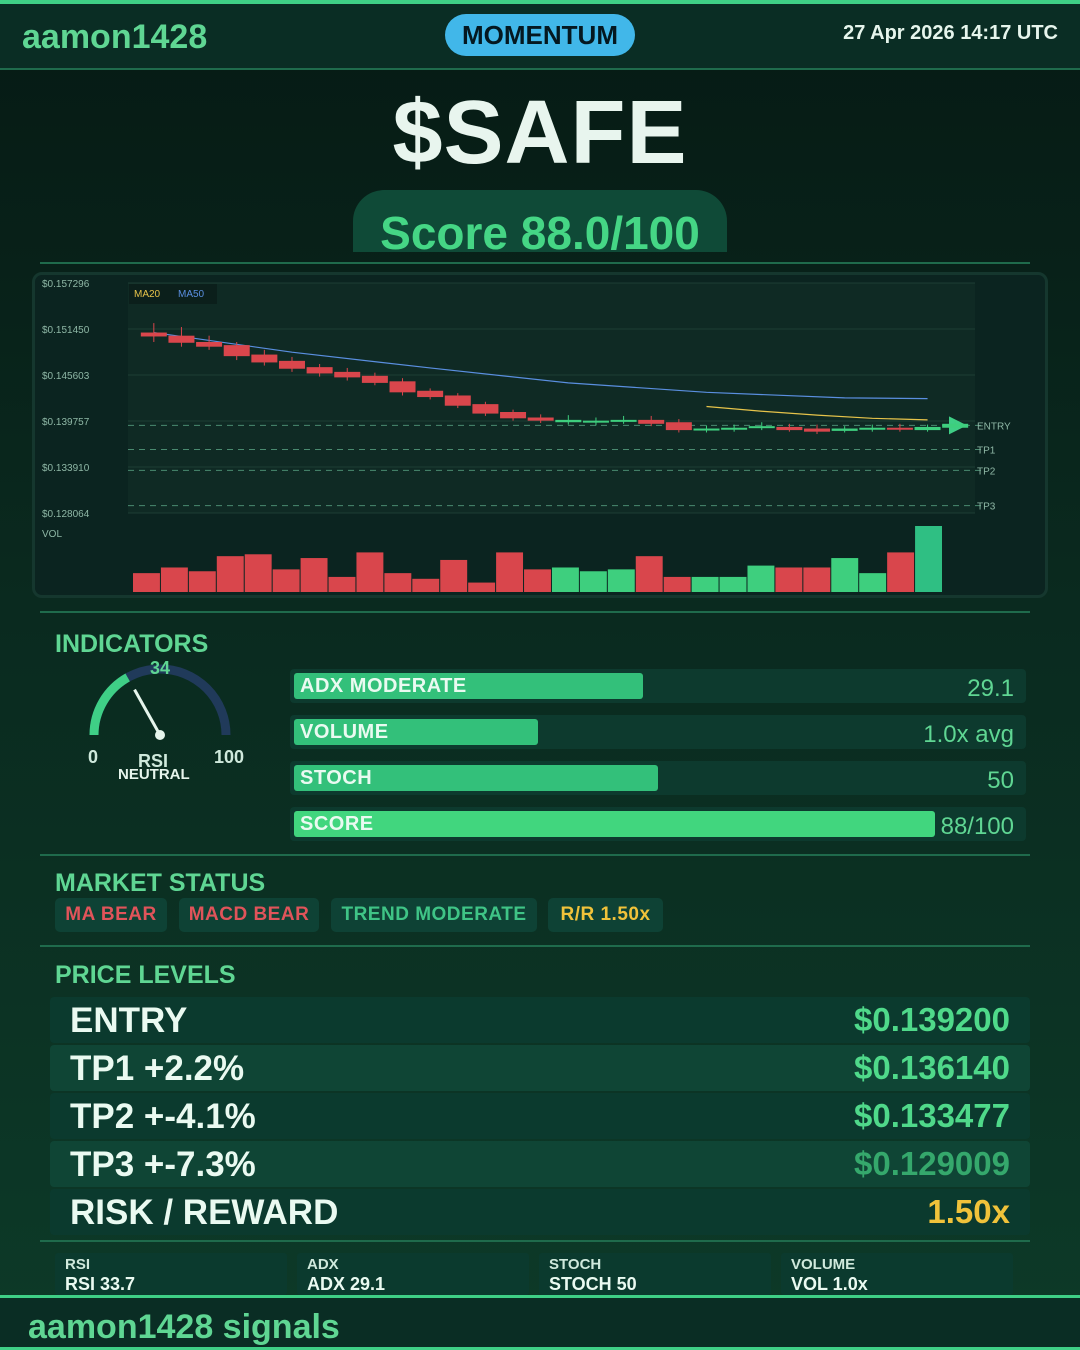  Describe the element at coordinates (655, 1274) in the screenshot. I see `stat-card-stoch: STOCH STOCH 50` at that location.